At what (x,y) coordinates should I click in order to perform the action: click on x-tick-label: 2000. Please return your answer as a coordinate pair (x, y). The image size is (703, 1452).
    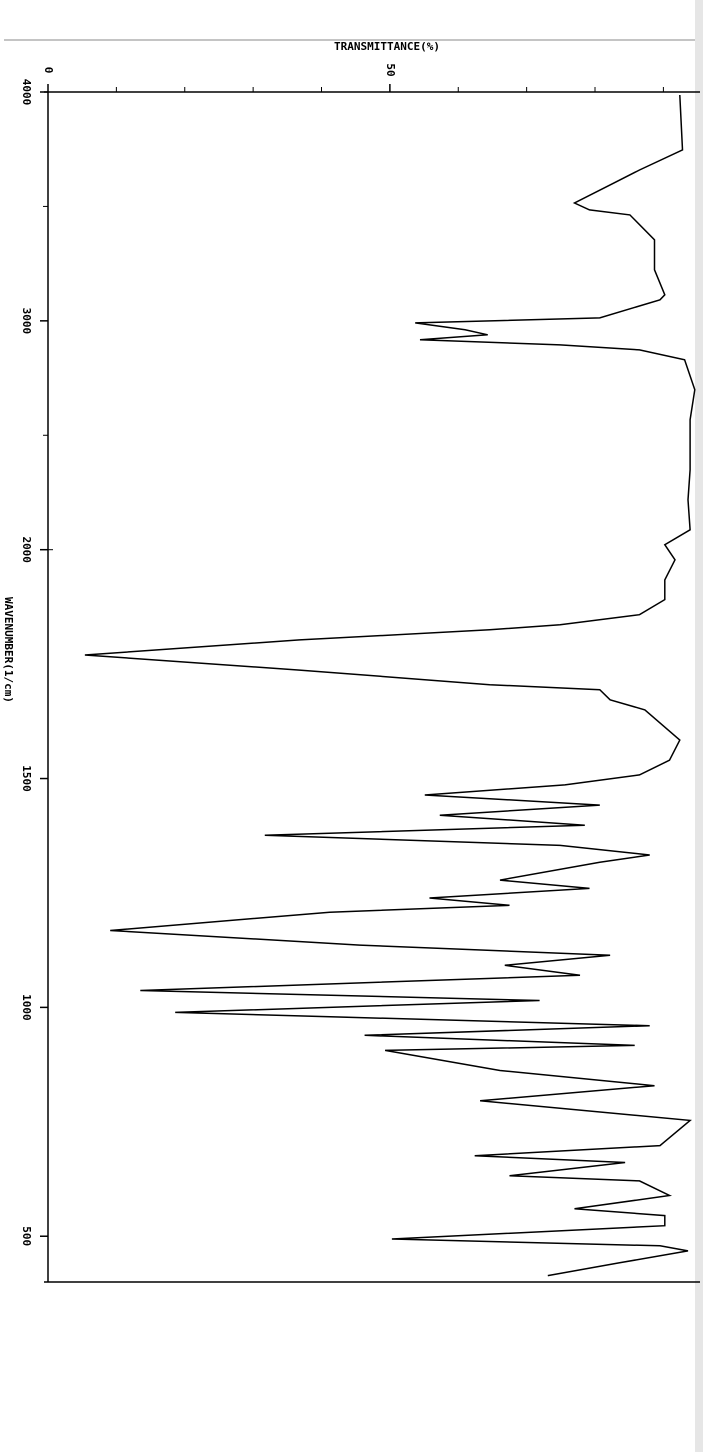
    Looking at the image, I should click on (26, 549).